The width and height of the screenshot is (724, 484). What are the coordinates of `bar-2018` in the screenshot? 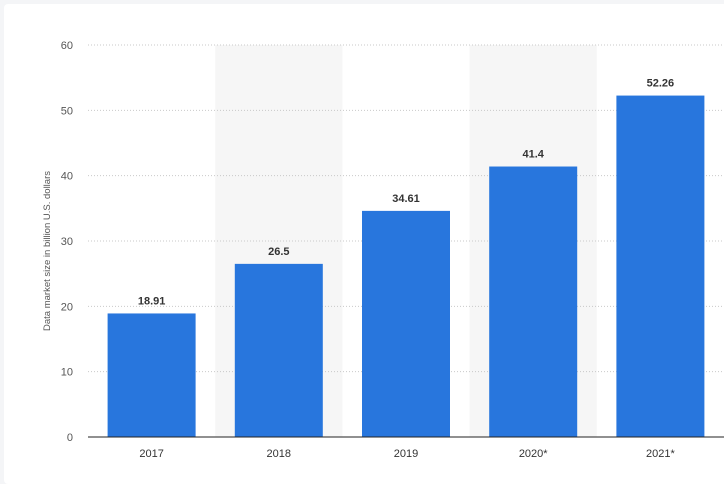 It's located at (278, 350).